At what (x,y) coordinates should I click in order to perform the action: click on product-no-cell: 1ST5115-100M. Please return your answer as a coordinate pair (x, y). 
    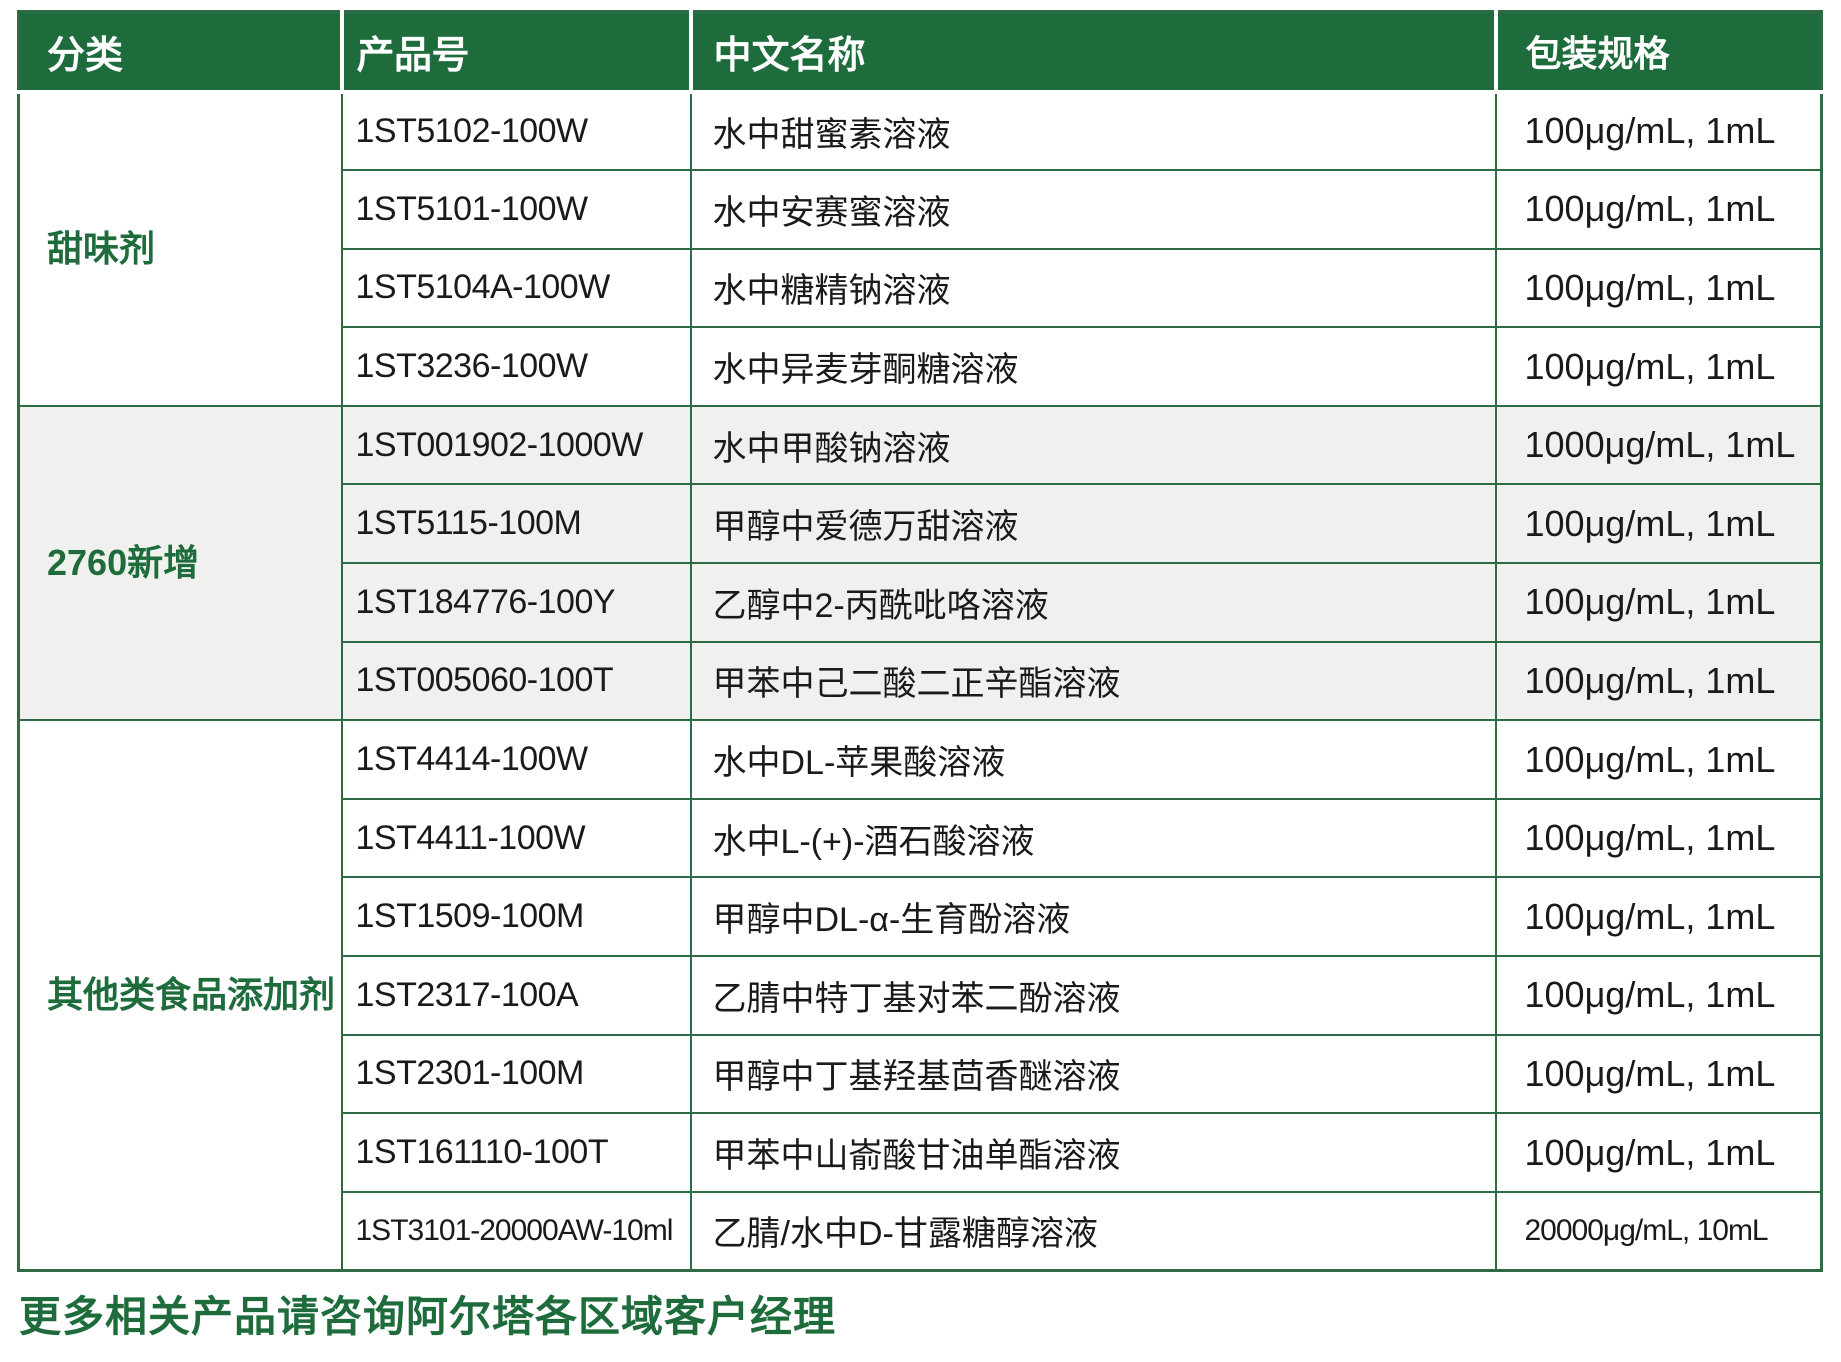
    Looking at the image, I should click on (516, 524).